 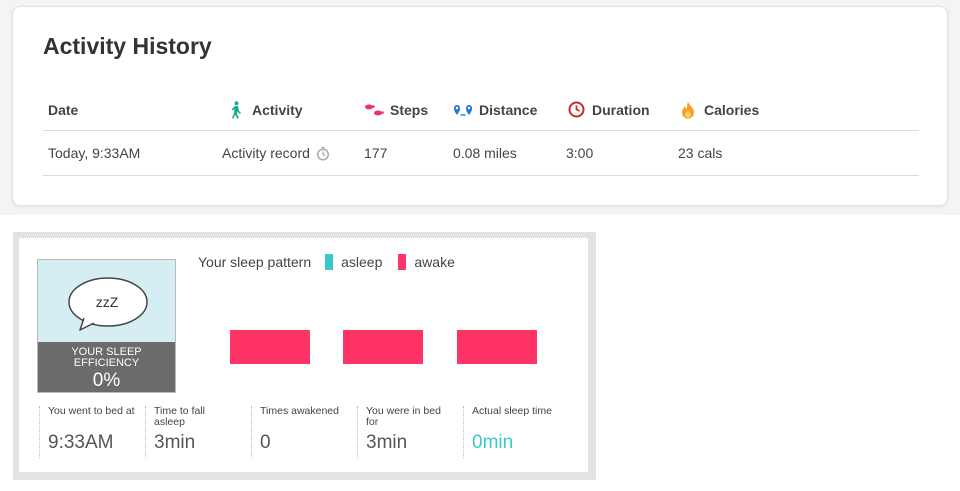 I want to click on stat-actual-sleep-time: Actual sleep time 0min, so click(x=517, y=432).